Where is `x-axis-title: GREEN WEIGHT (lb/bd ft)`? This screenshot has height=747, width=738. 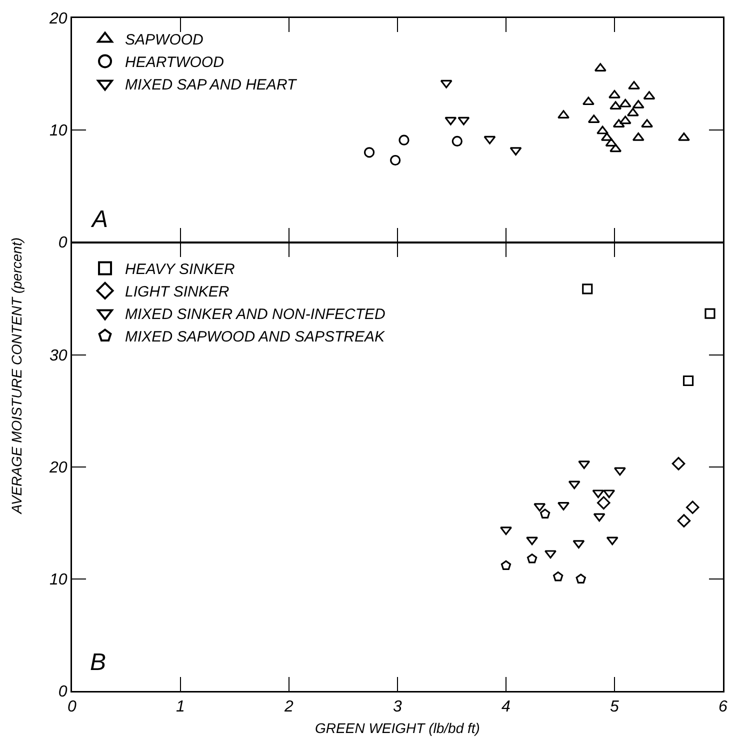 x-axis-title: GREEN WEIGHT (lb/bd ft) is located at coordinates (397, 728).